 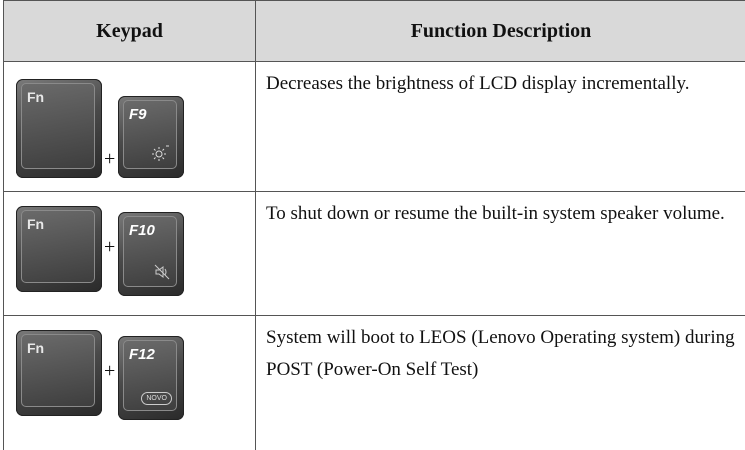 I want to click on function-key: F9, so click(x=151, y=137).